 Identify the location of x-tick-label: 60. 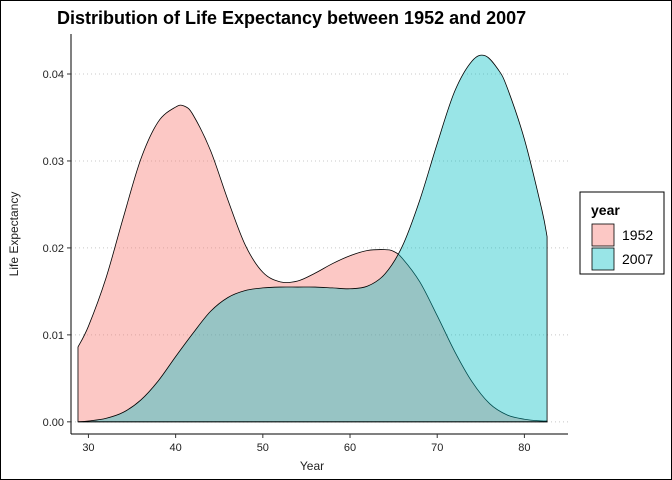
(350, 448).